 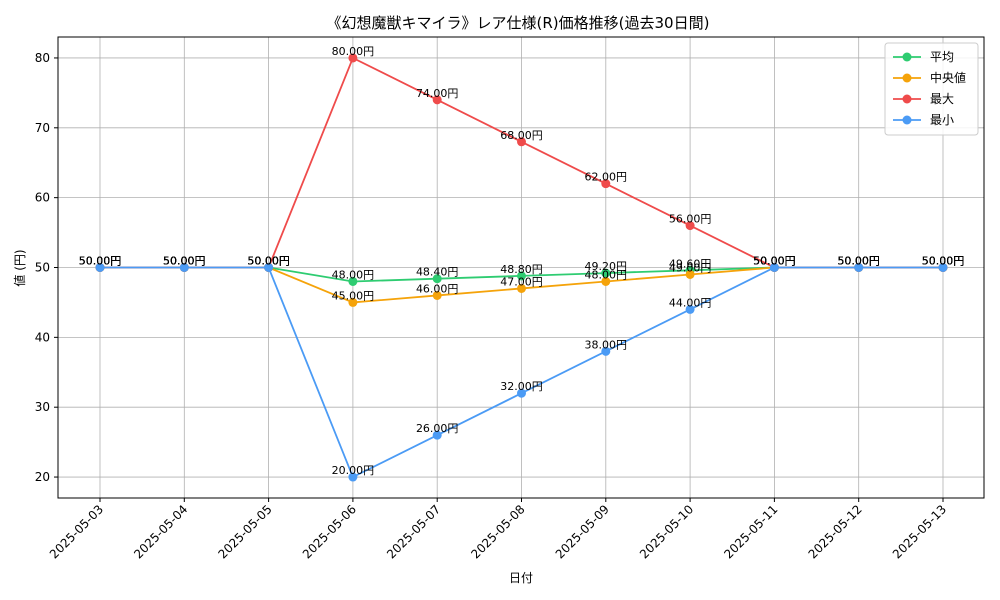 I want to click on data-label: 44.00円, so click(x=690, y=302).